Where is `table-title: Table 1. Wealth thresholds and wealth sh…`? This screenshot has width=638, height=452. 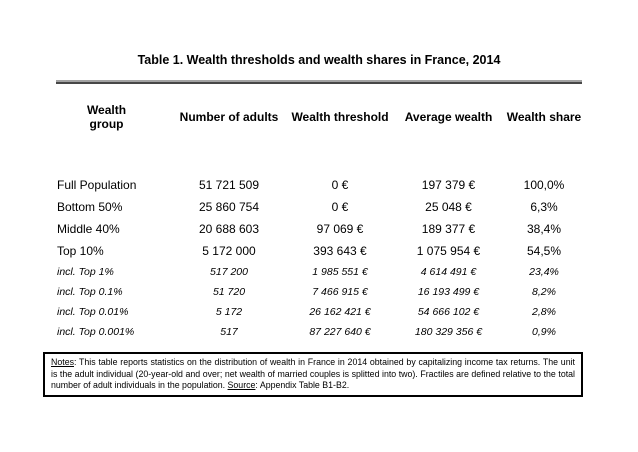 table-title: Table 1. Wealth thresholds and wealth sh… is located at coordinates (319, 60).